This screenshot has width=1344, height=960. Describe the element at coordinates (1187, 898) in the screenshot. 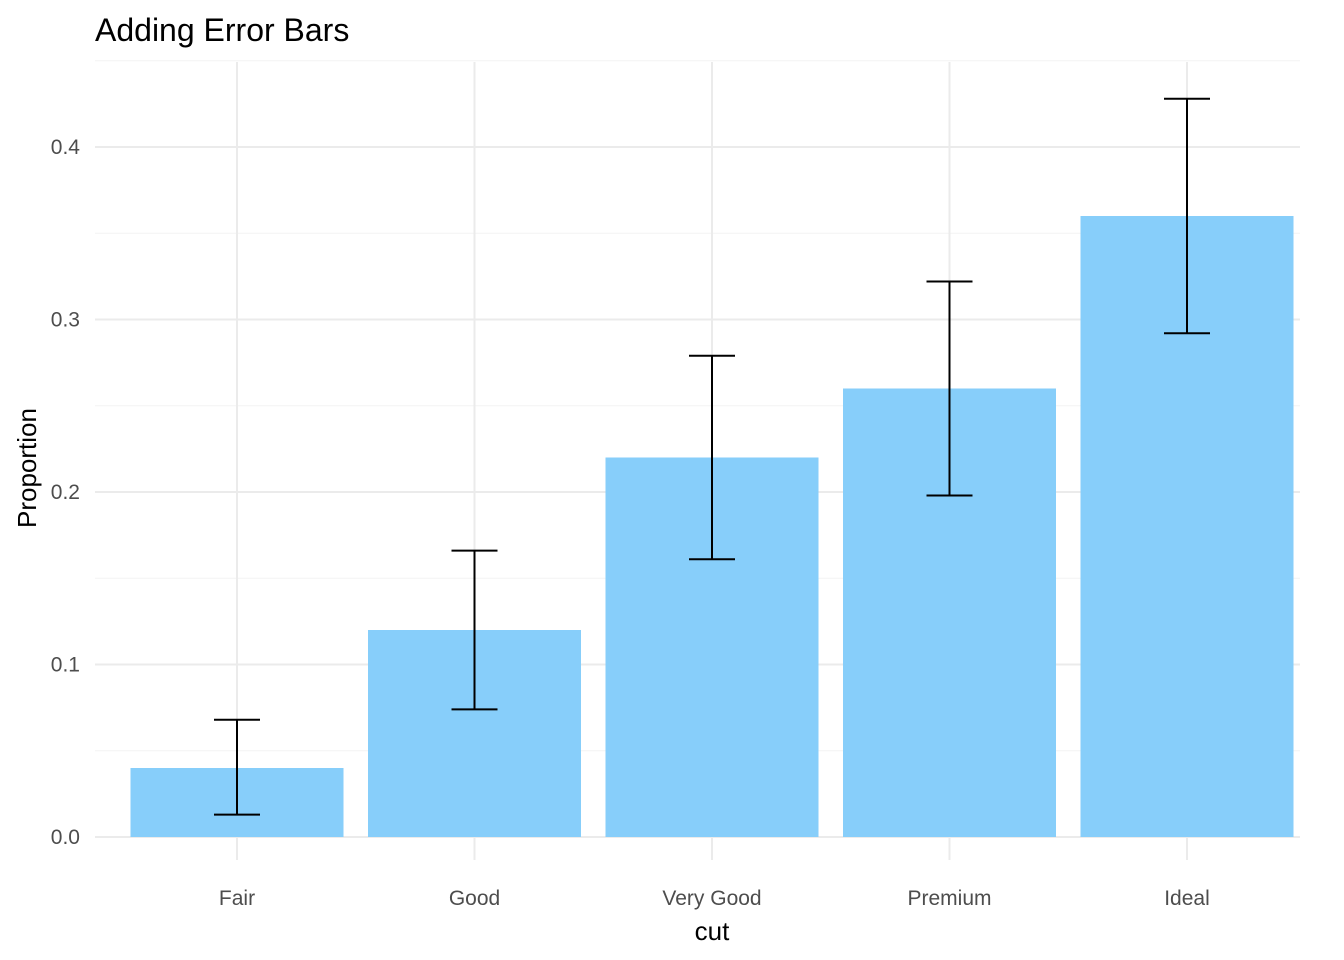

I see `x-tick-label: Ideal` at that location.